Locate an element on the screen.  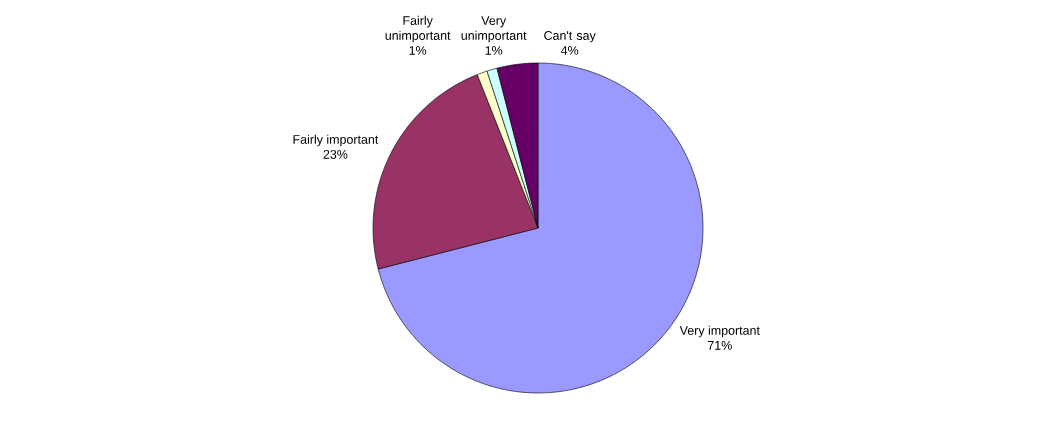
slice-label: Very unimportant is located at coordinates (494, 29).